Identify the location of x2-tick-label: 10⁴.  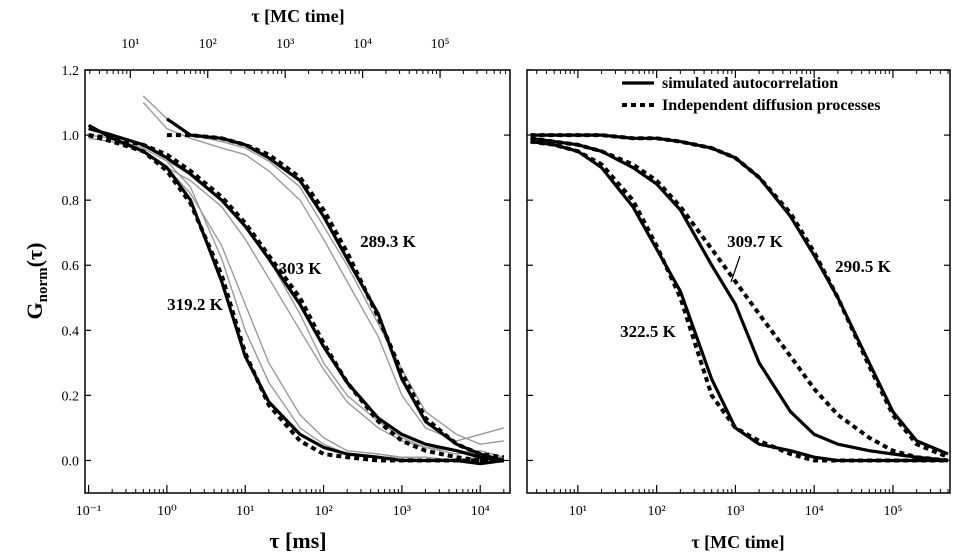
(362, 44).